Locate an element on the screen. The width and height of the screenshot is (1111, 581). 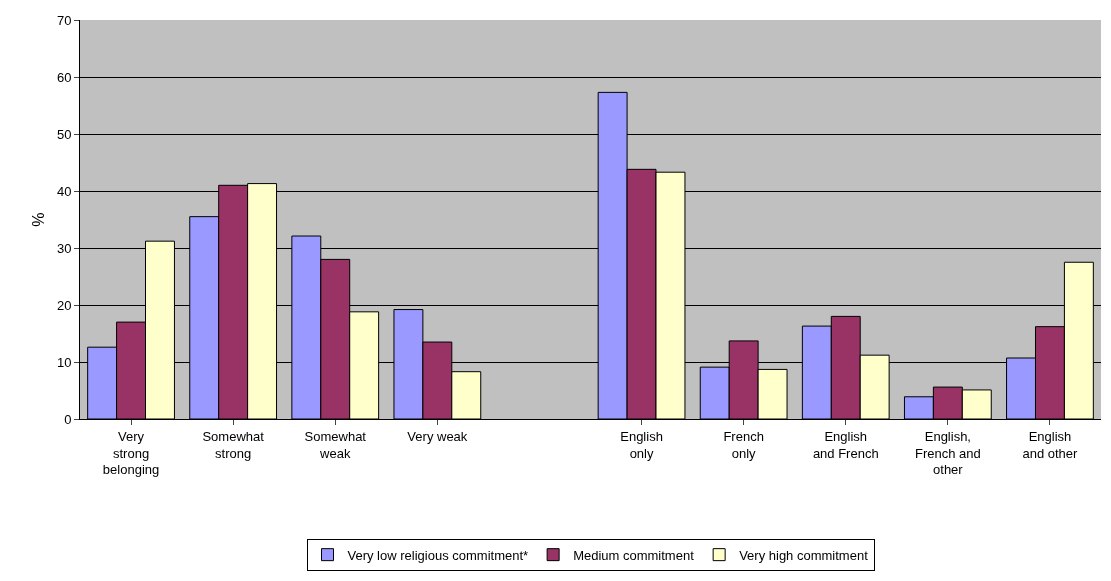
legend-label: Very high commitment is located at coordinates (804, 555).